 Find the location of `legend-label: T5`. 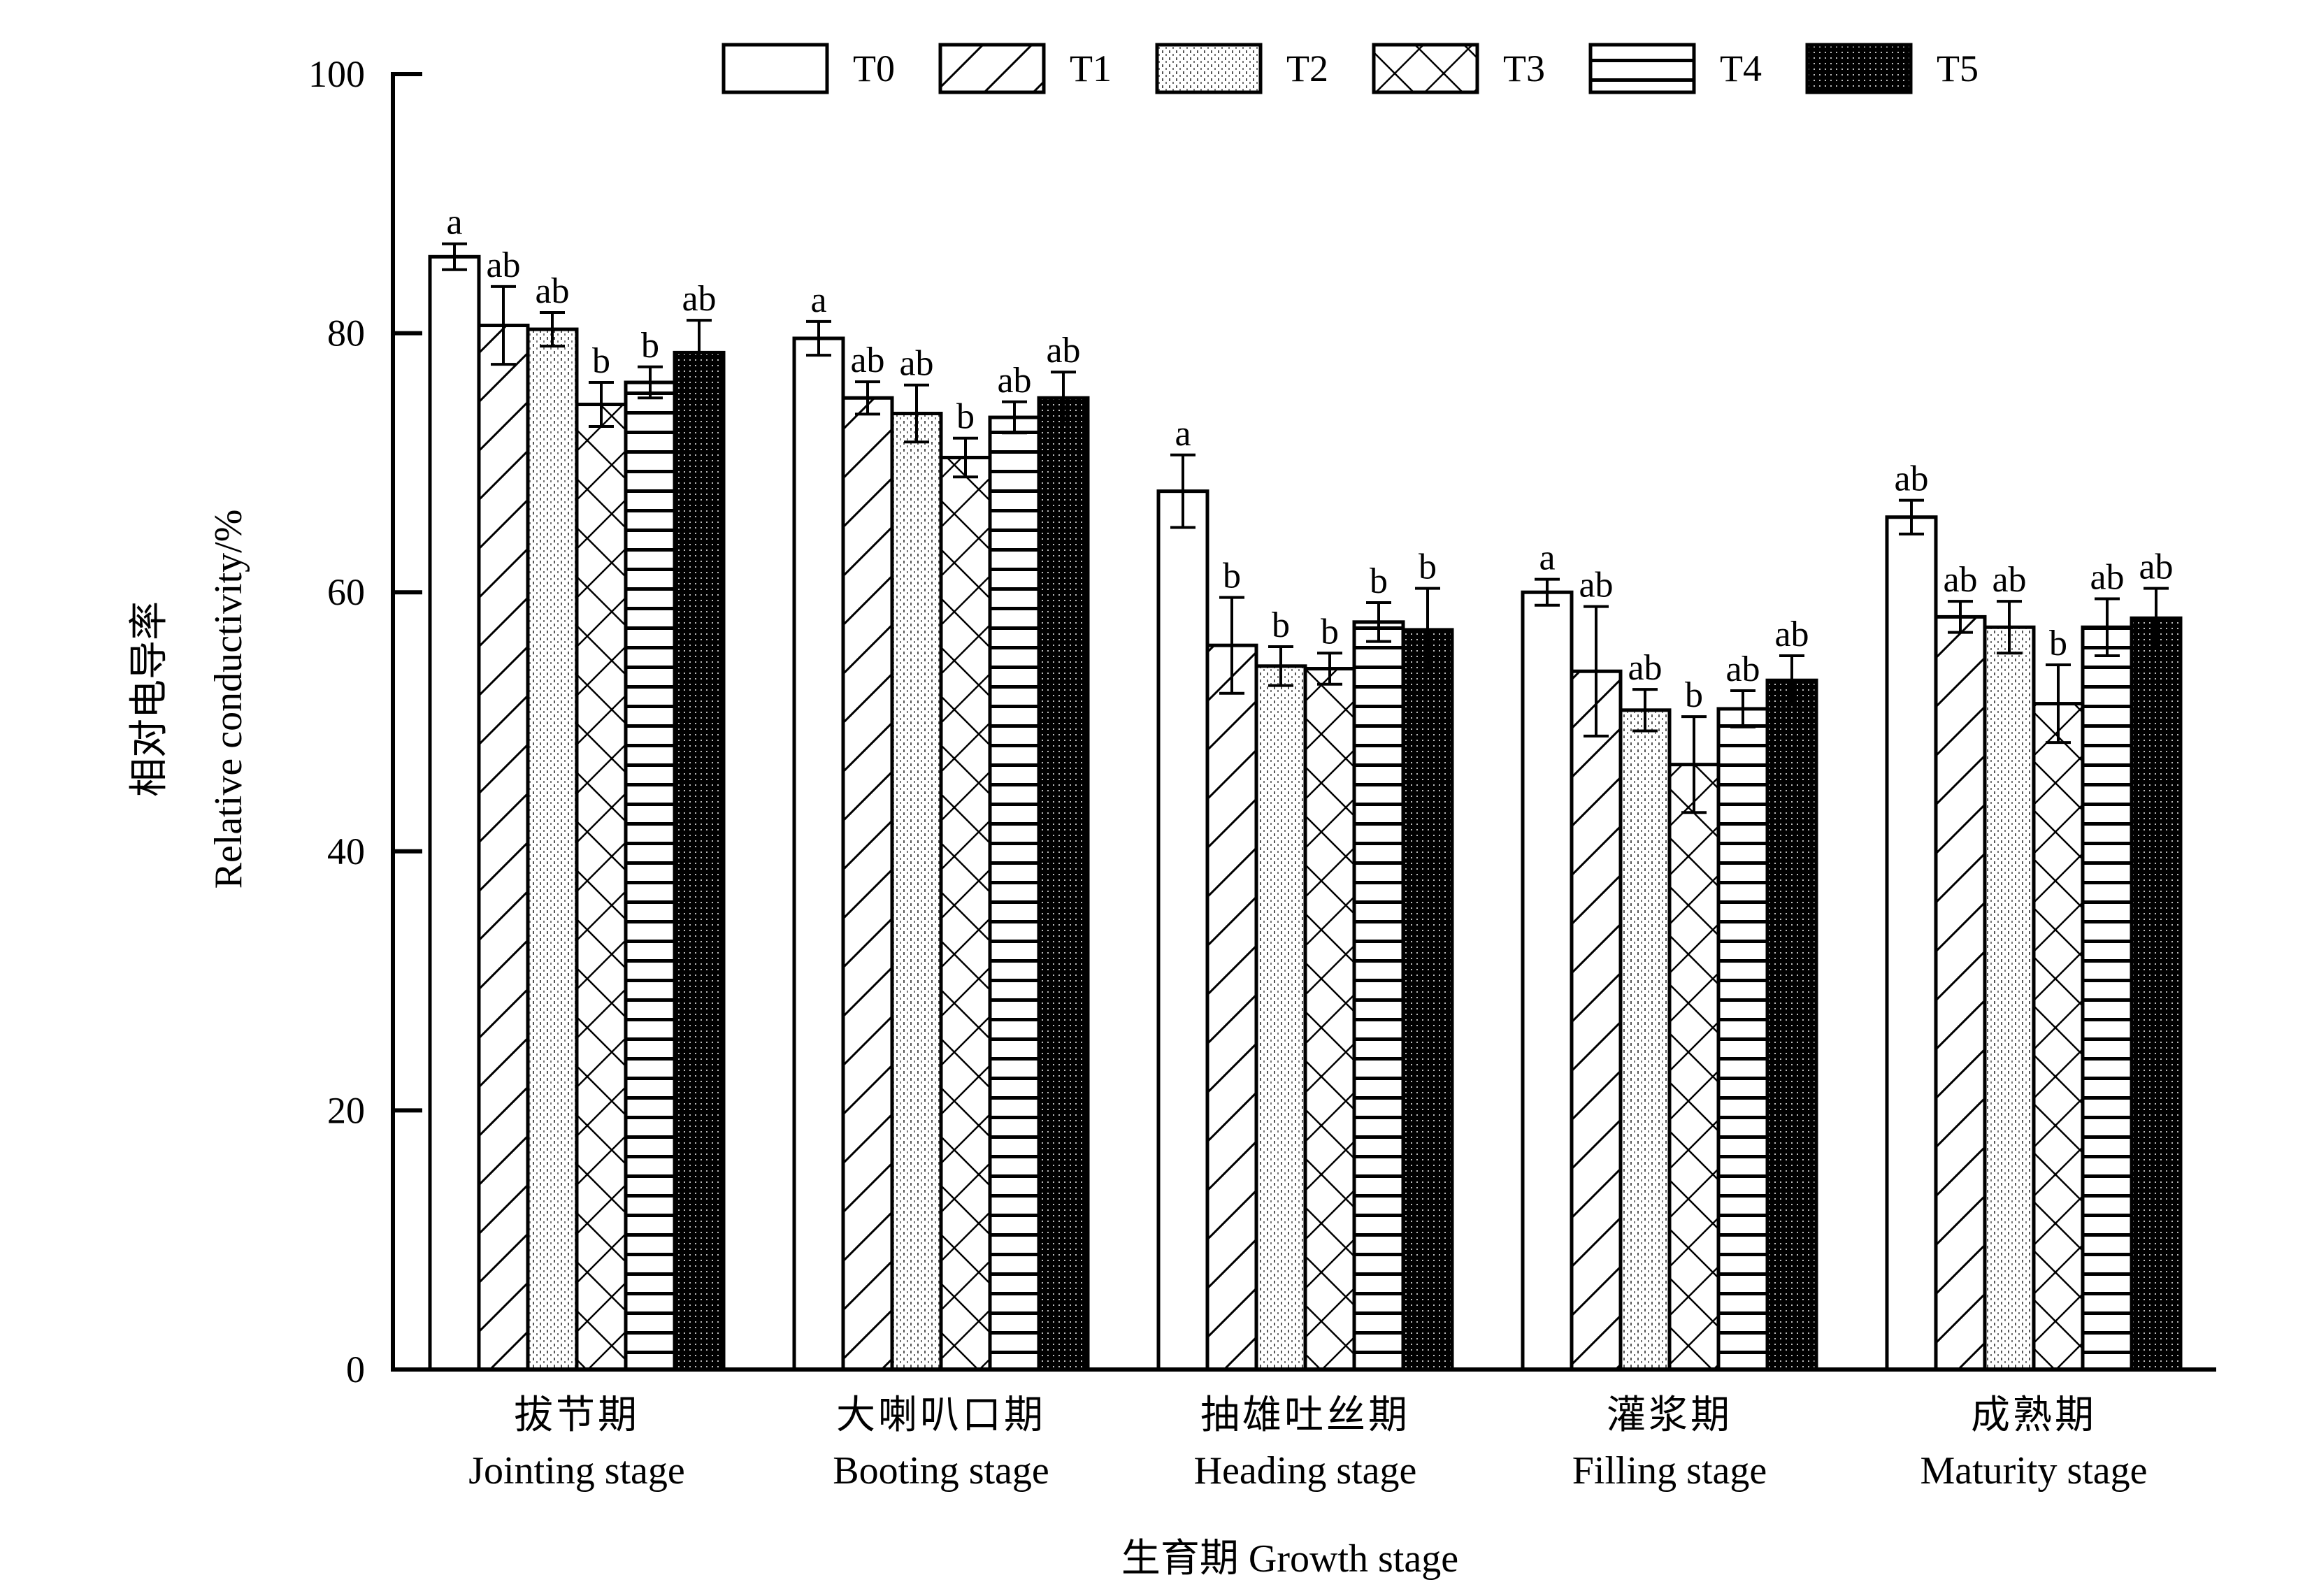

legend-label: T5 is located at coordinates (1958, 68).